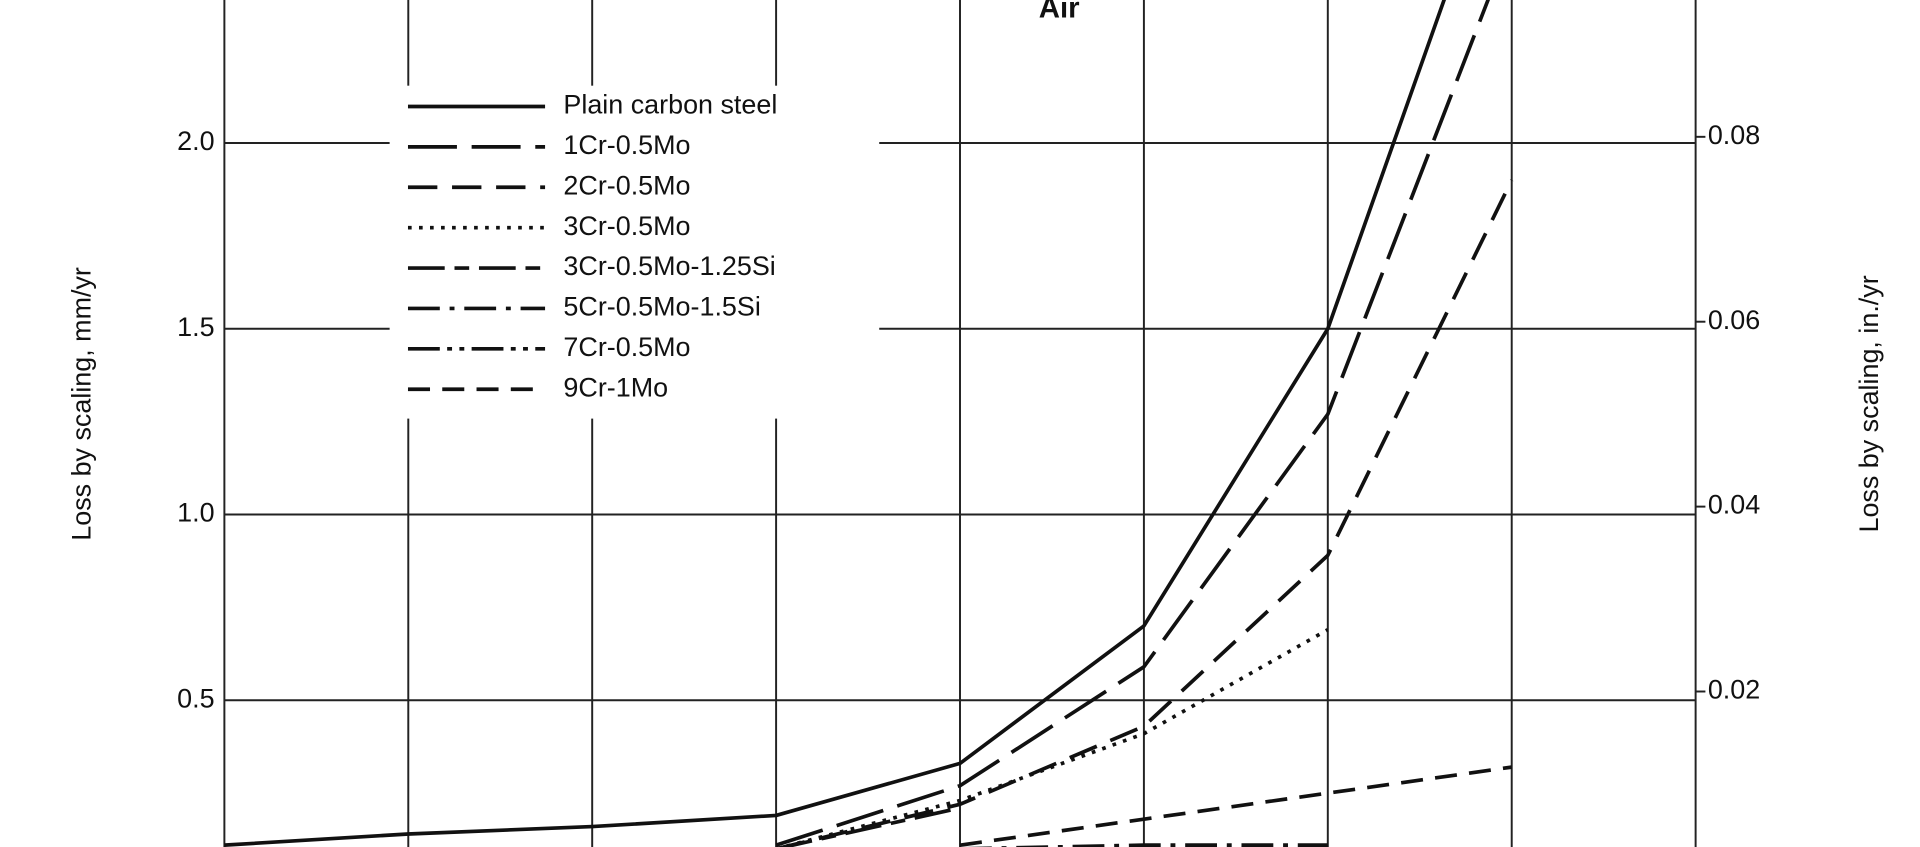 This screenshot has width=1920, height=847. What do you see at coordinates (626, 347) in the screenshot?
I see `legend-label: 7Cr-0.5Mo` at bounding box center [626, 347].